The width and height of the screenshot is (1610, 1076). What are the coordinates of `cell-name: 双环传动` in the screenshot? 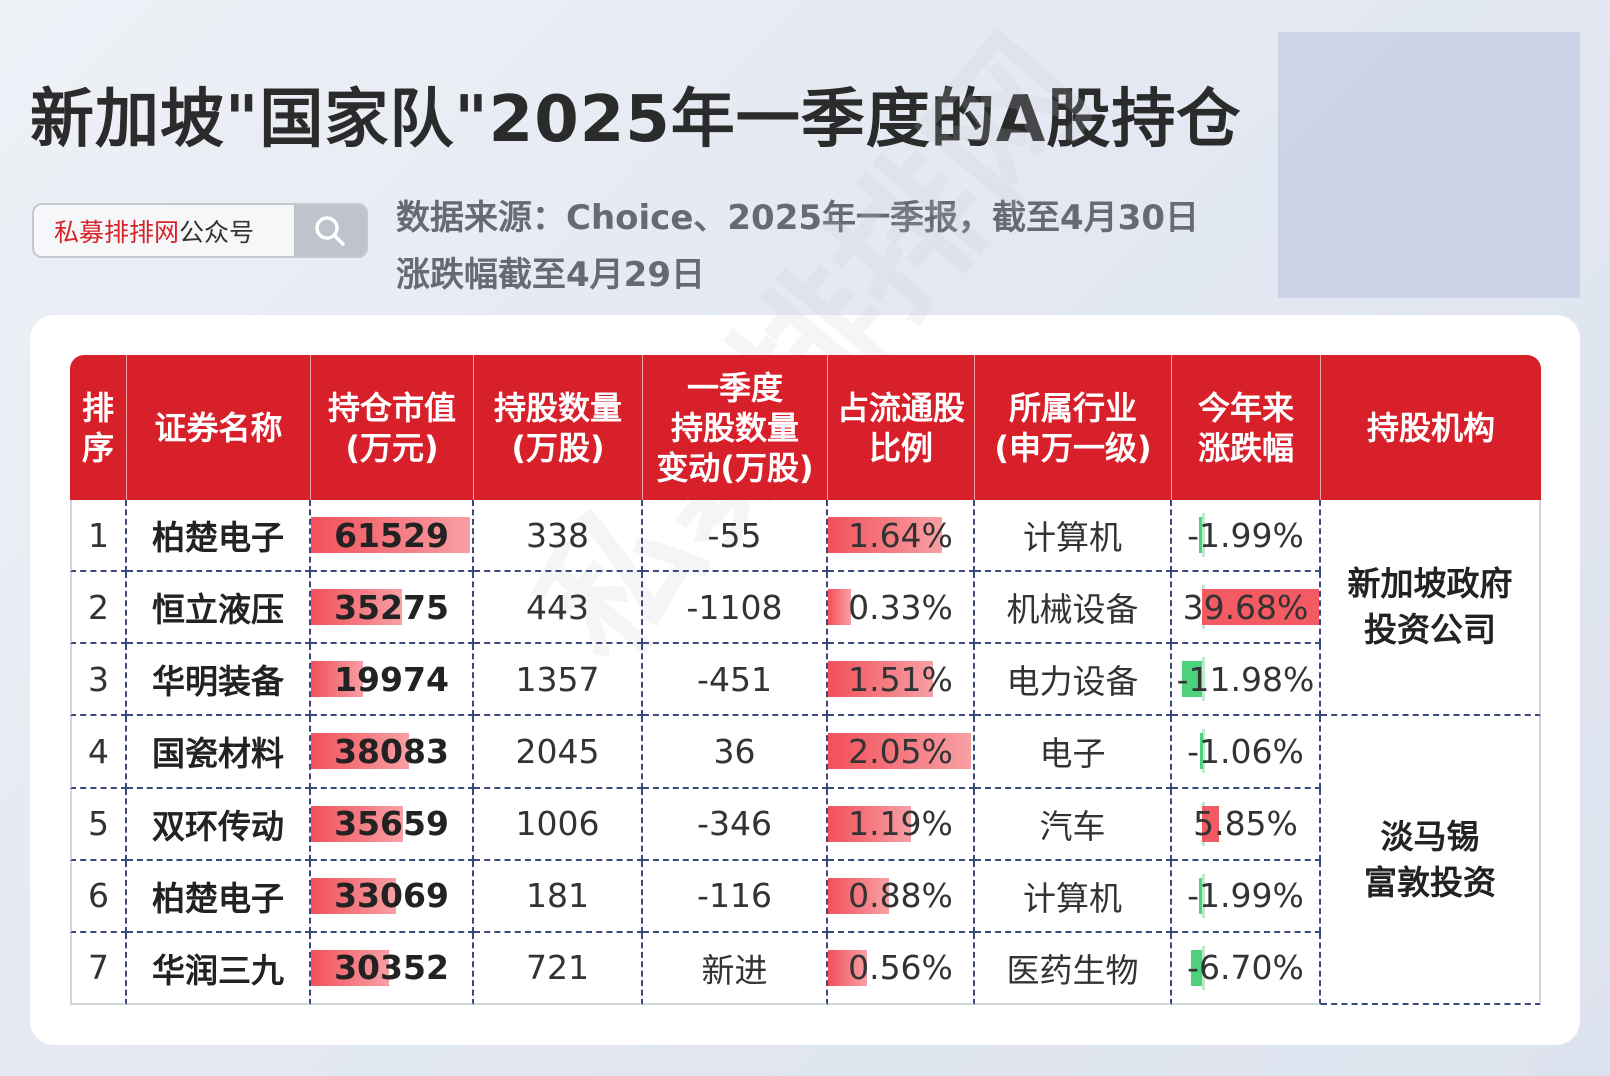 It's located at (219, 824).